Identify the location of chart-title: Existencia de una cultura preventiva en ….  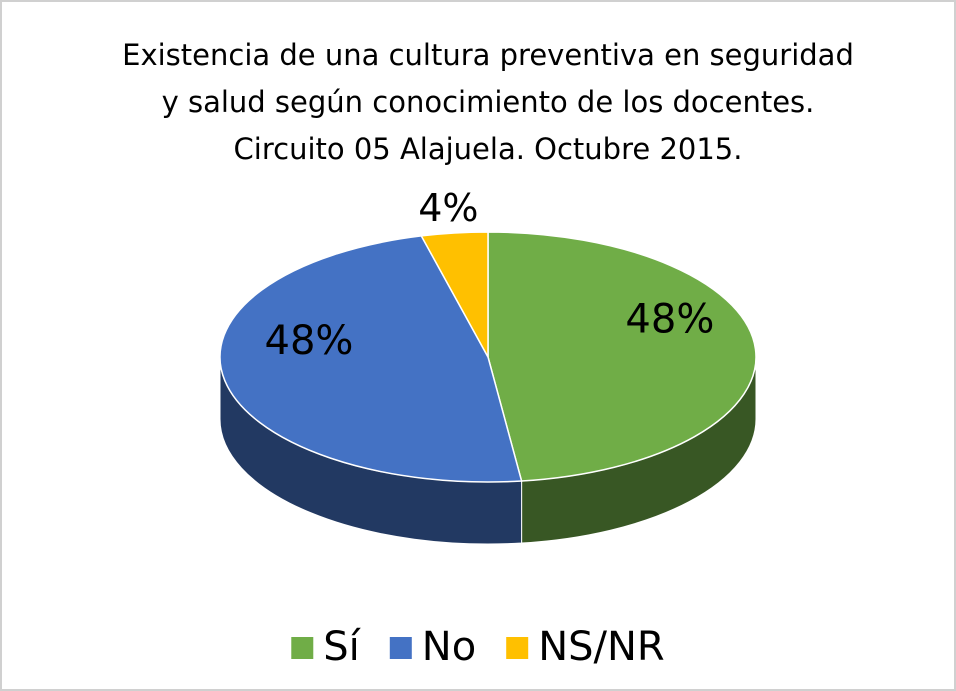
(488, 55).